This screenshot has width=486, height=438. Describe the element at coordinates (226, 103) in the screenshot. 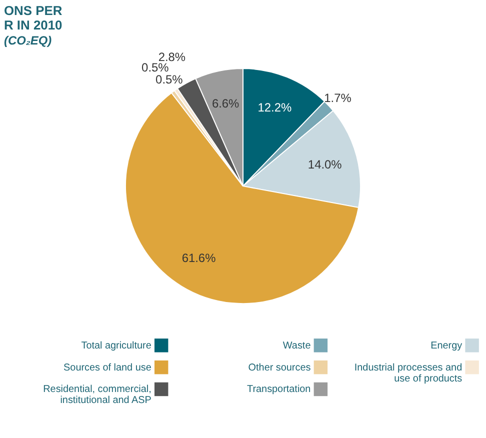

I see `data-label: 6.6%` at that location.